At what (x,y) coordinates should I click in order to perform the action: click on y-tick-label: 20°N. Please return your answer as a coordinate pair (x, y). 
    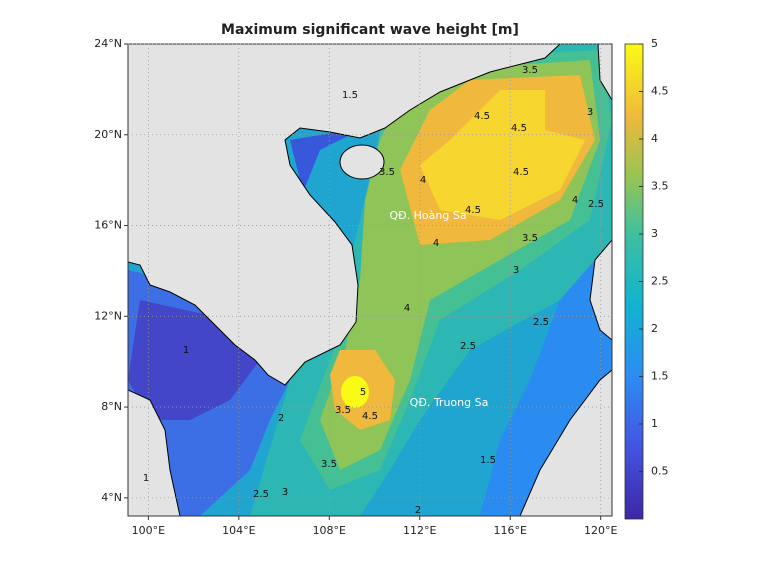
    Looking at the image, I should click on (108, 134).